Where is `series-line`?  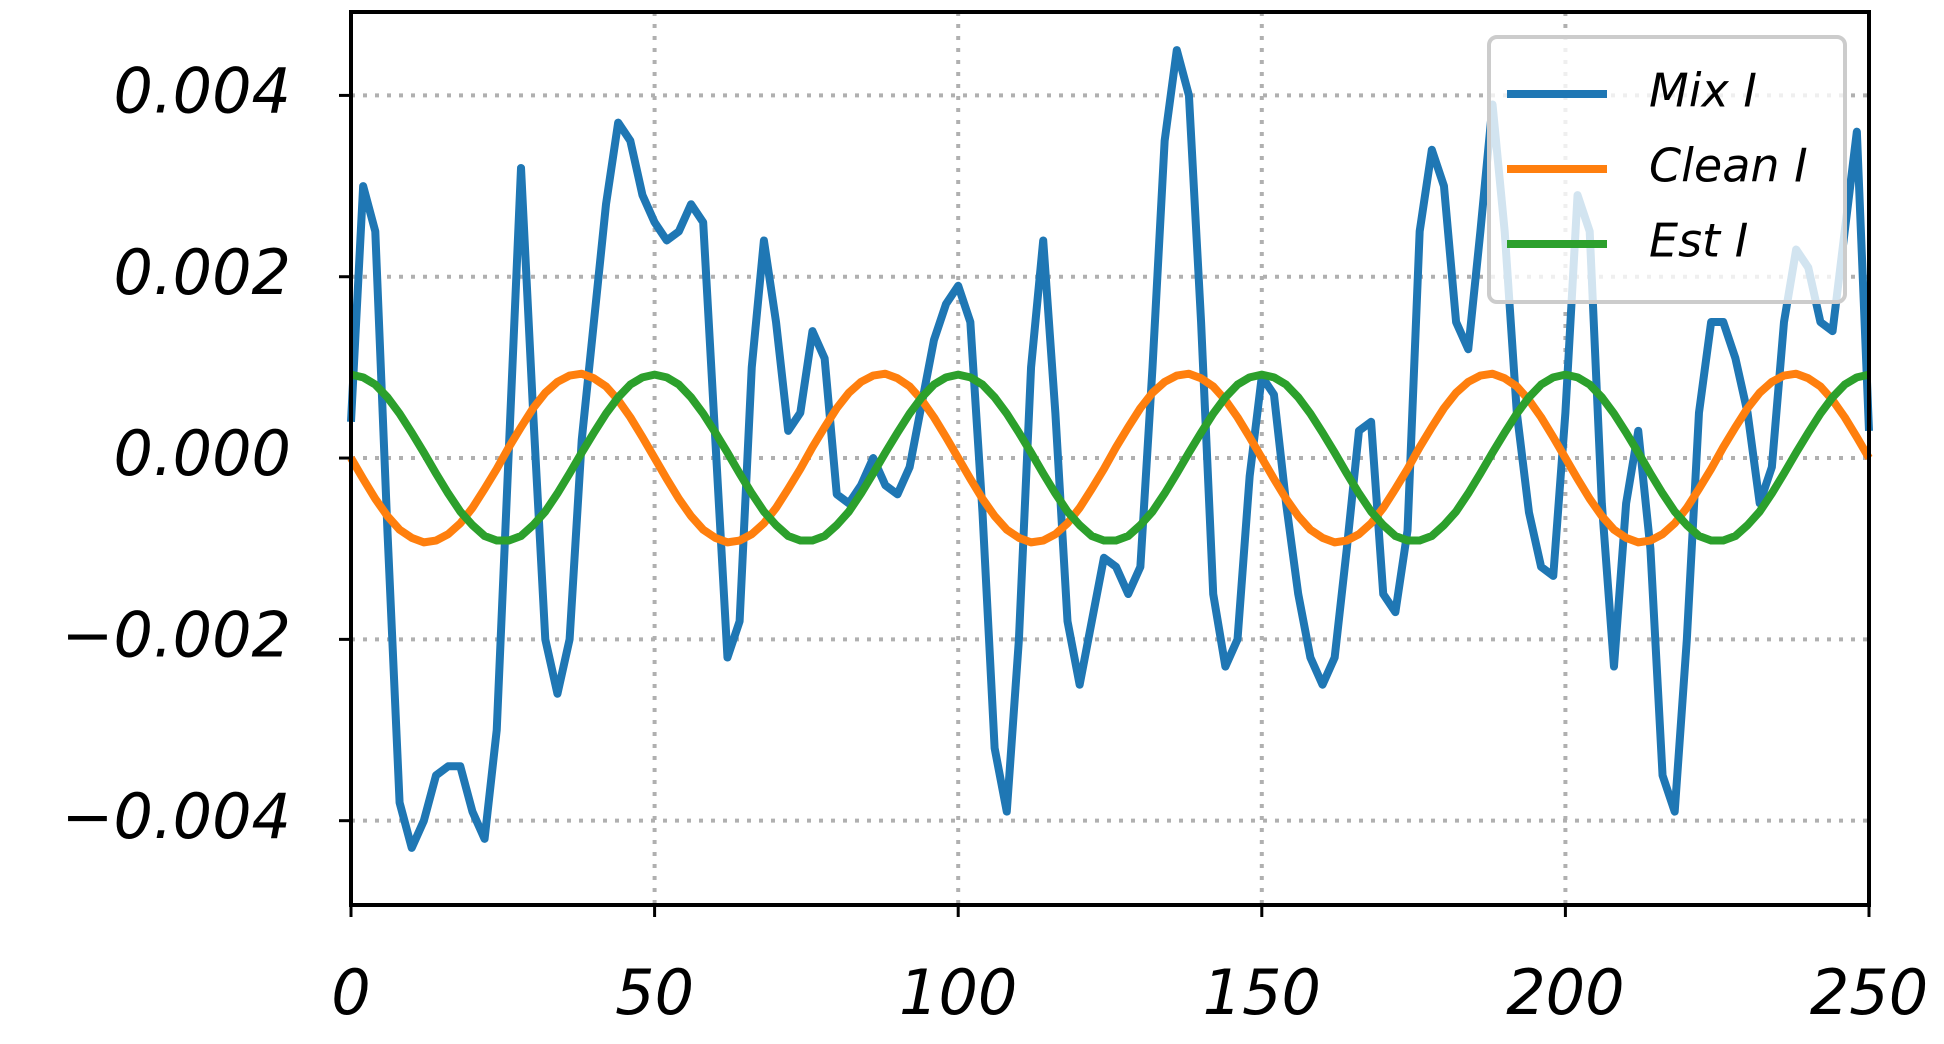 series-line is located at coordinates (1110, 457).